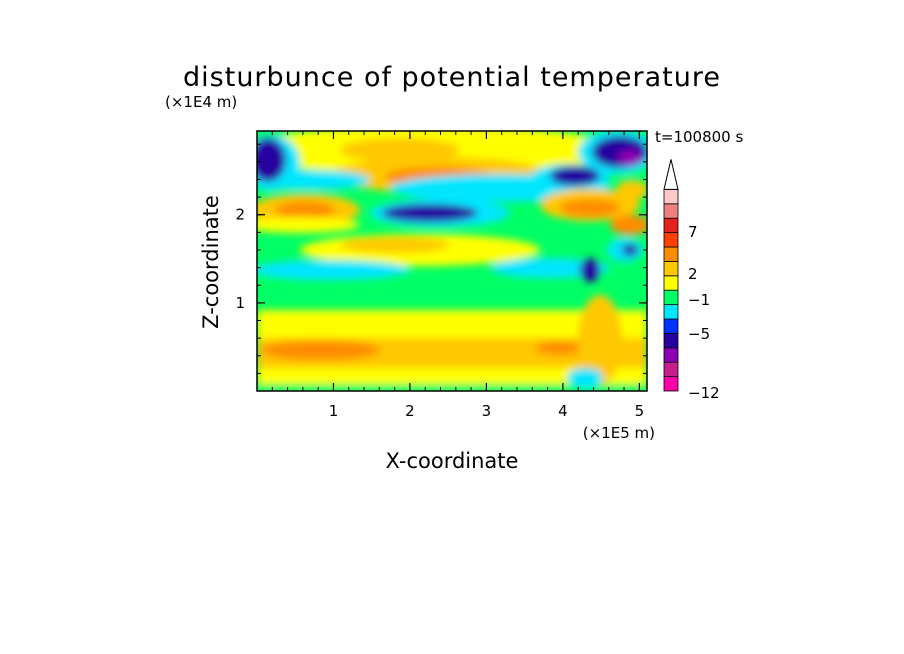 The height and width of the screenshot is (654, 904). Describe the element at coordinates (640, 411) in the screenshot. I see `x-tick-label: 5` at that location.